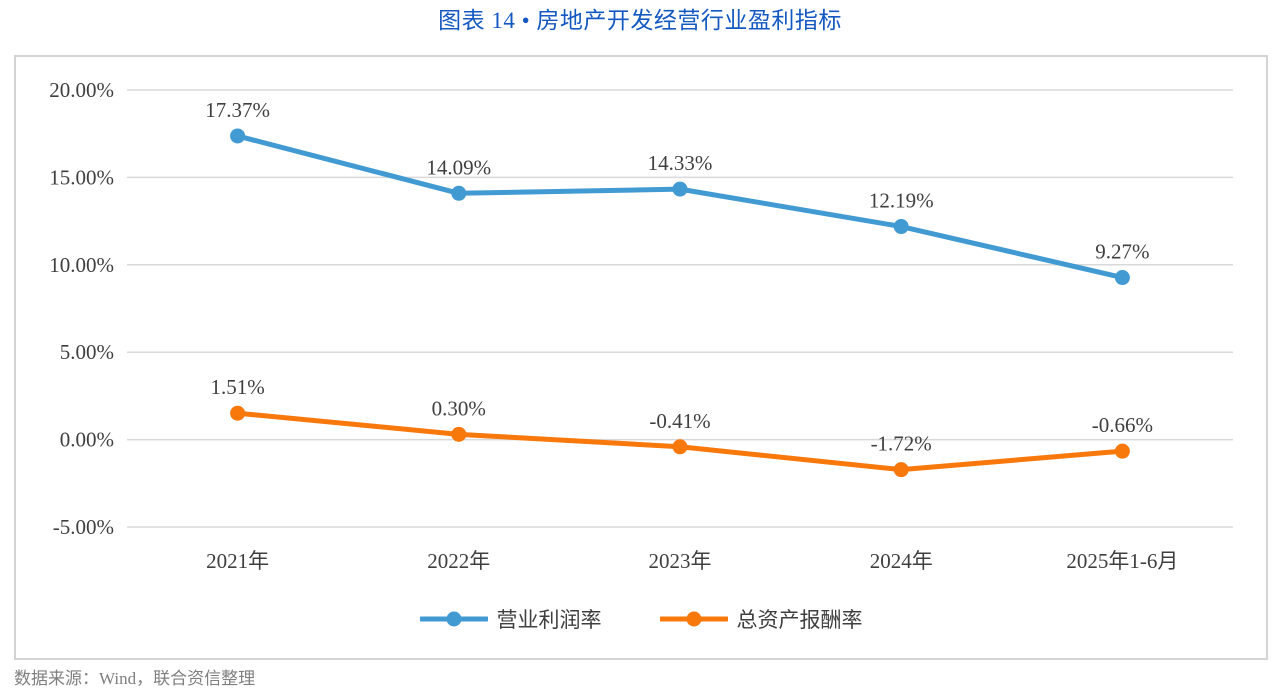 The height and width of the screenshot is (699, 1280). What do you see at coordinates (81, 177) in the screenshot?
I see `y-axis-tick-label: 15.00%` at bounding box center [81, 177].